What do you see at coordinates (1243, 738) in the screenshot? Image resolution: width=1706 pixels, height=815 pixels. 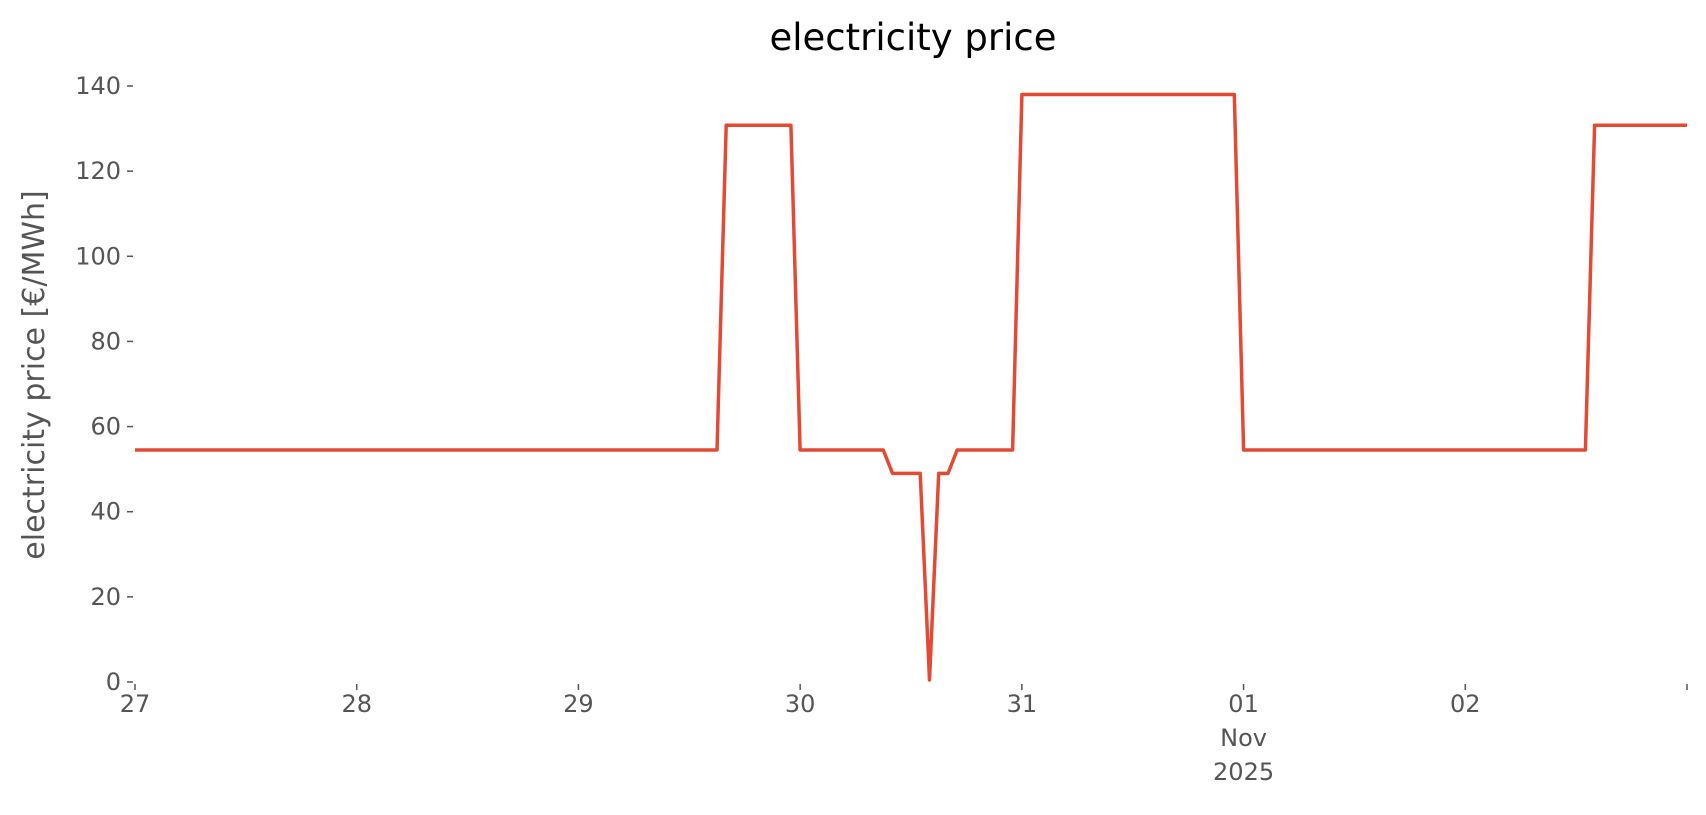 I see `x-tick-label: Nov` at bounding box center [1243, 738].